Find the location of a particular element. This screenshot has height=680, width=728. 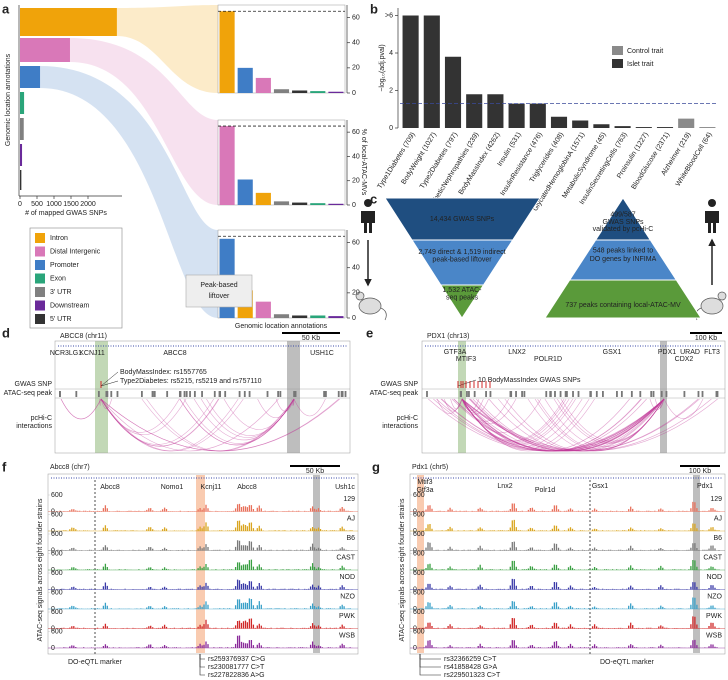

y-tick-label: 20 is located at coordinates (356, 293).